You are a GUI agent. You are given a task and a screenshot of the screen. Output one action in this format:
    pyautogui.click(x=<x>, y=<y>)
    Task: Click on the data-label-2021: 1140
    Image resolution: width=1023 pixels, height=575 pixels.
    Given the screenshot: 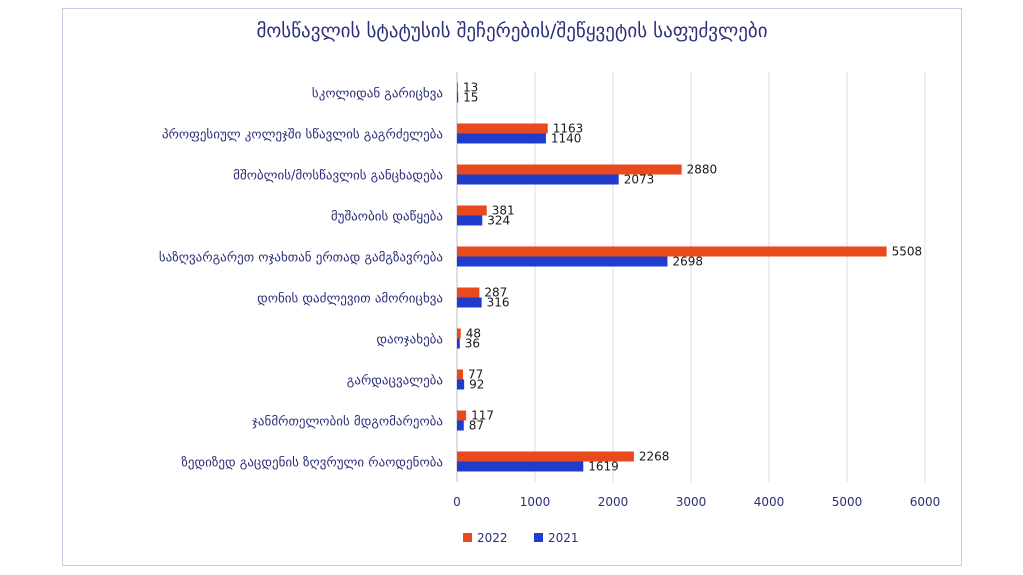 What is the action you would take?
    pyautogui.click(x=566, y=139)
    